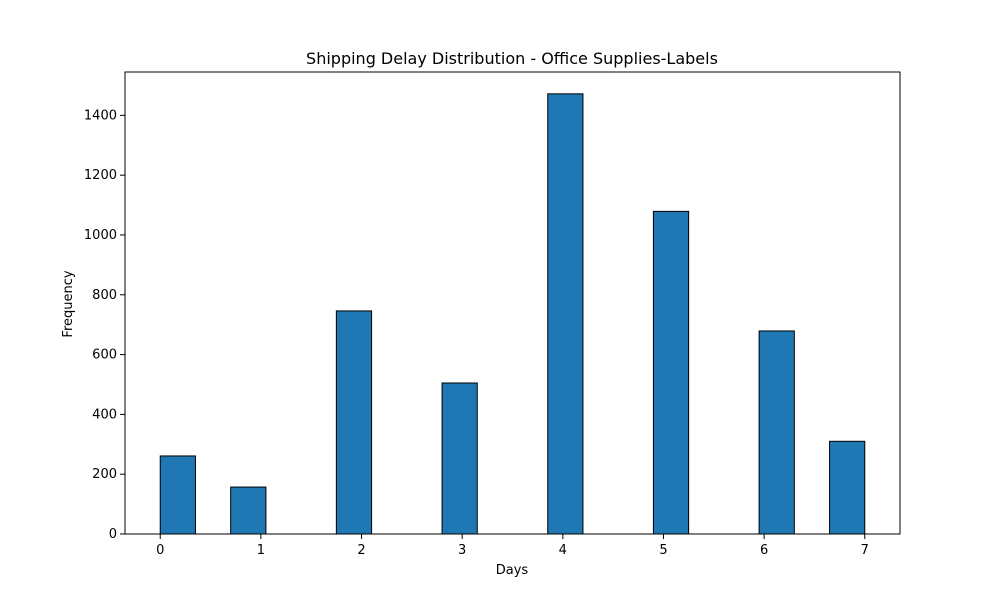  What do you see at coordinates (100, 235) in the screenshot?
I see `y-tick-label: 1000` at bounding box center [100, 235].